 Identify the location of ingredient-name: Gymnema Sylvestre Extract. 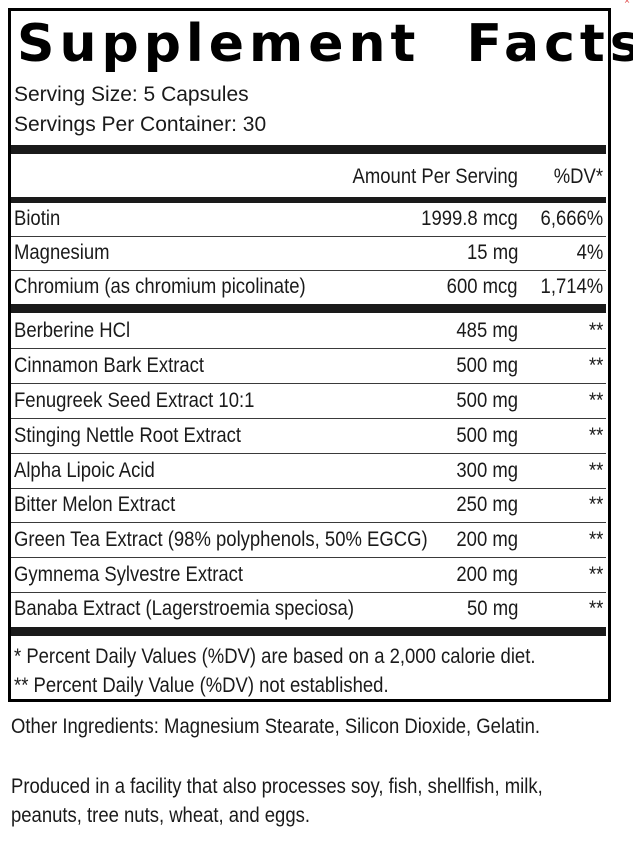
(129, 574).